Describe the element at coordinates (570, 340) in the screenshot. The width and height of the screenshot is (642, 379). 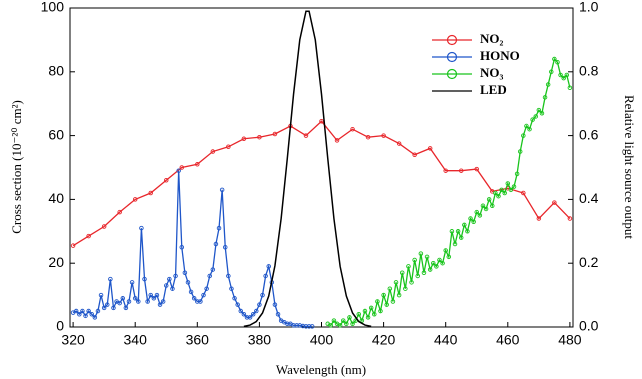
I see `x-tick-label: 480` at that location.